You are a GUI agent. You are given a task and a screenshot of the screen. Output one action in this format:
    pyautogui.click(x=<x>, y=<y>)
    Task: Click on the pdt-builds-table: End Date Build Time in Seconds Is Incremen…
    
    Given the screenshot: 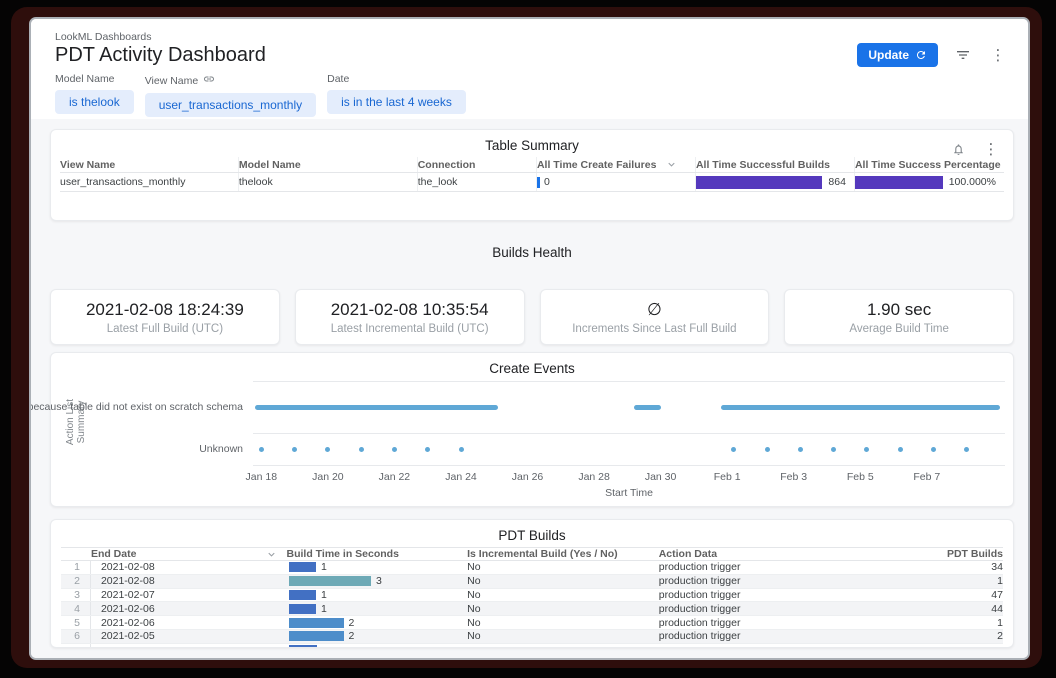 What is the action you would take?
    pyautogui.click(x=532, y=597)
    